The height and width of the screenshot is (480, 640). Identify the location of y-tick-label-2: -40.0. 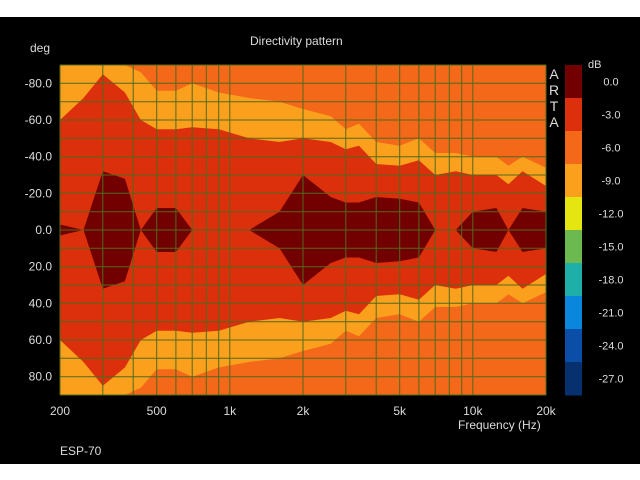
(39, 157).